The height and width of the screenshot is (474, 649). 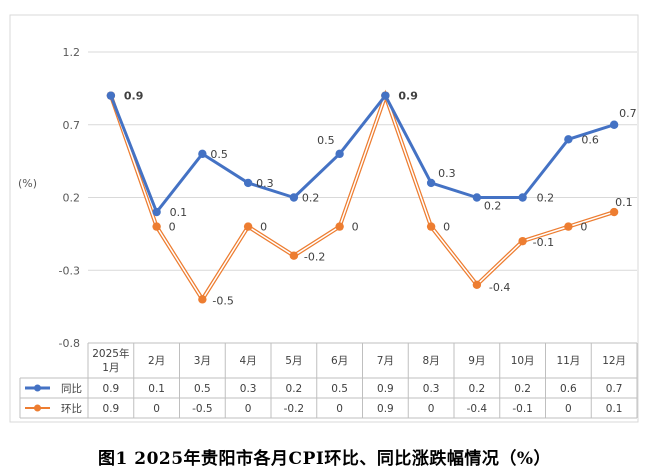 I want to click on y-tick-label: 0.2, so click(x=72, y=198).